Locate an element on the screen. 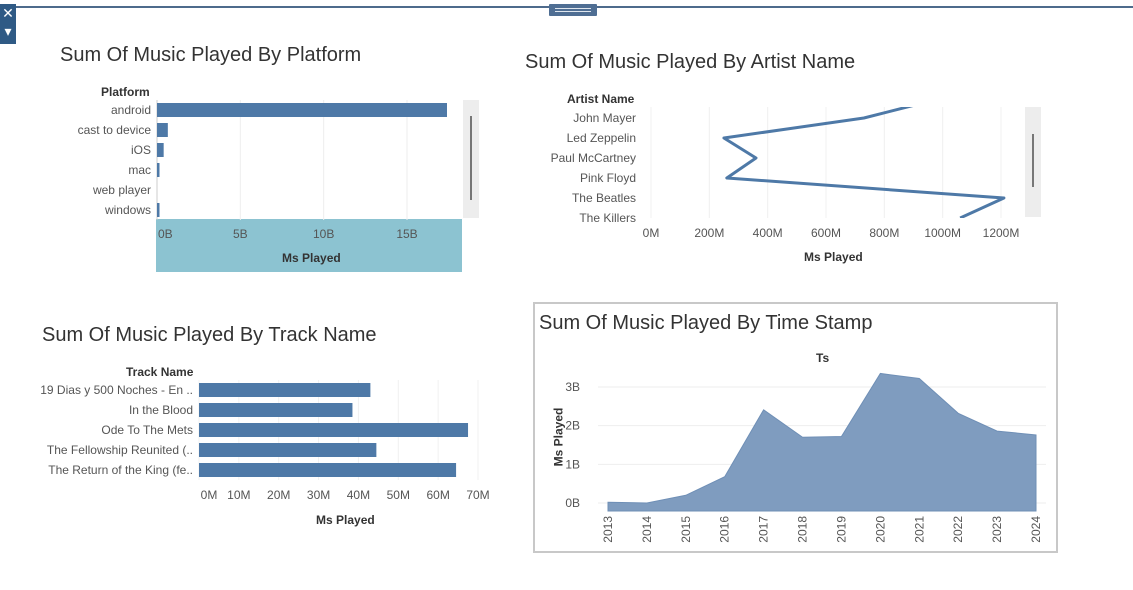 This screenshot has width=1133, height=590. track-x-tick-label: 30M is located at coordinates (318, 495).